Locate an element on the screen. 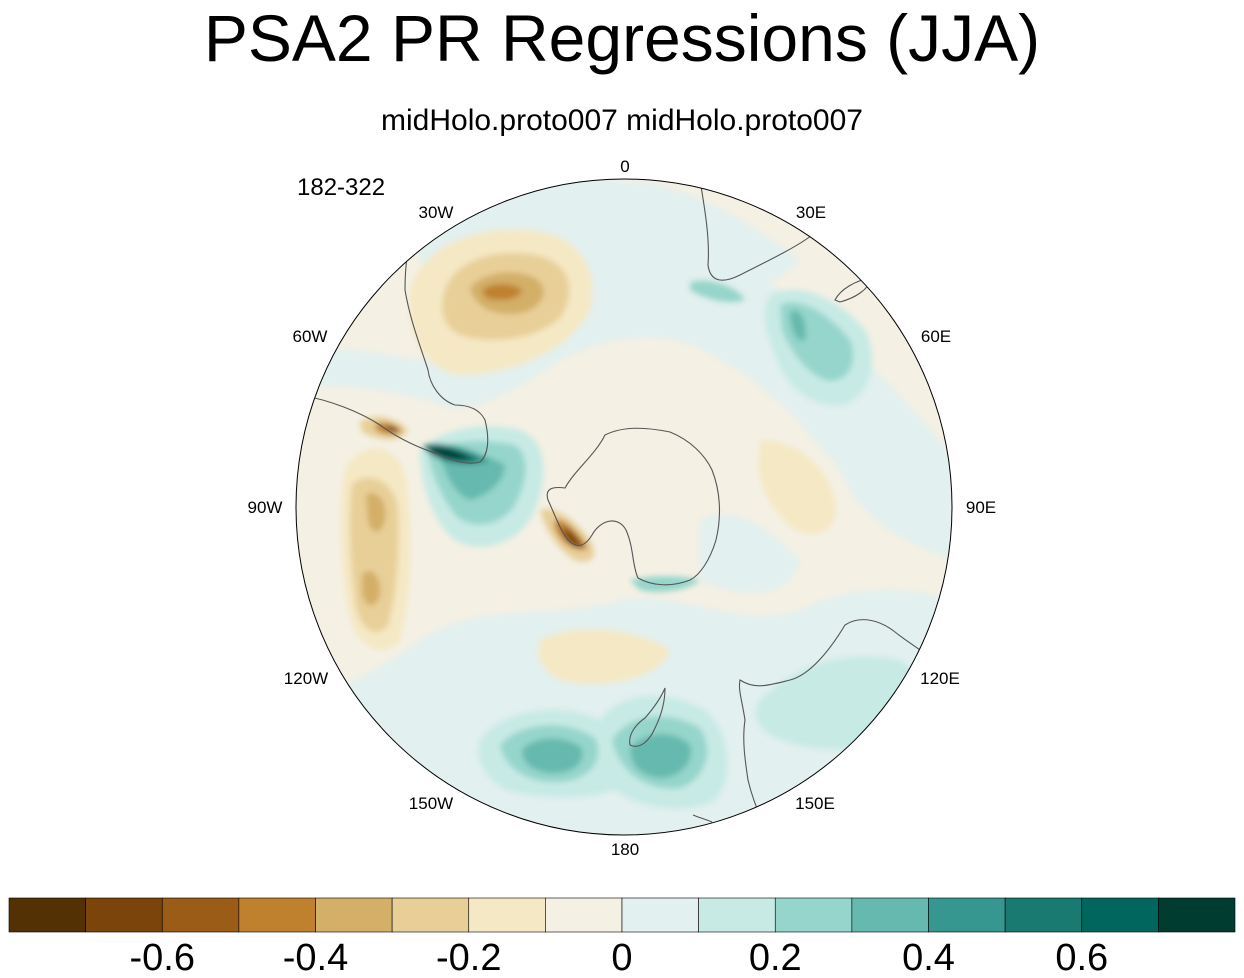 The width and height of the screenshot is (1244, 978). colorbar-label-5: 0.4 is located at coordinates (928, 957).